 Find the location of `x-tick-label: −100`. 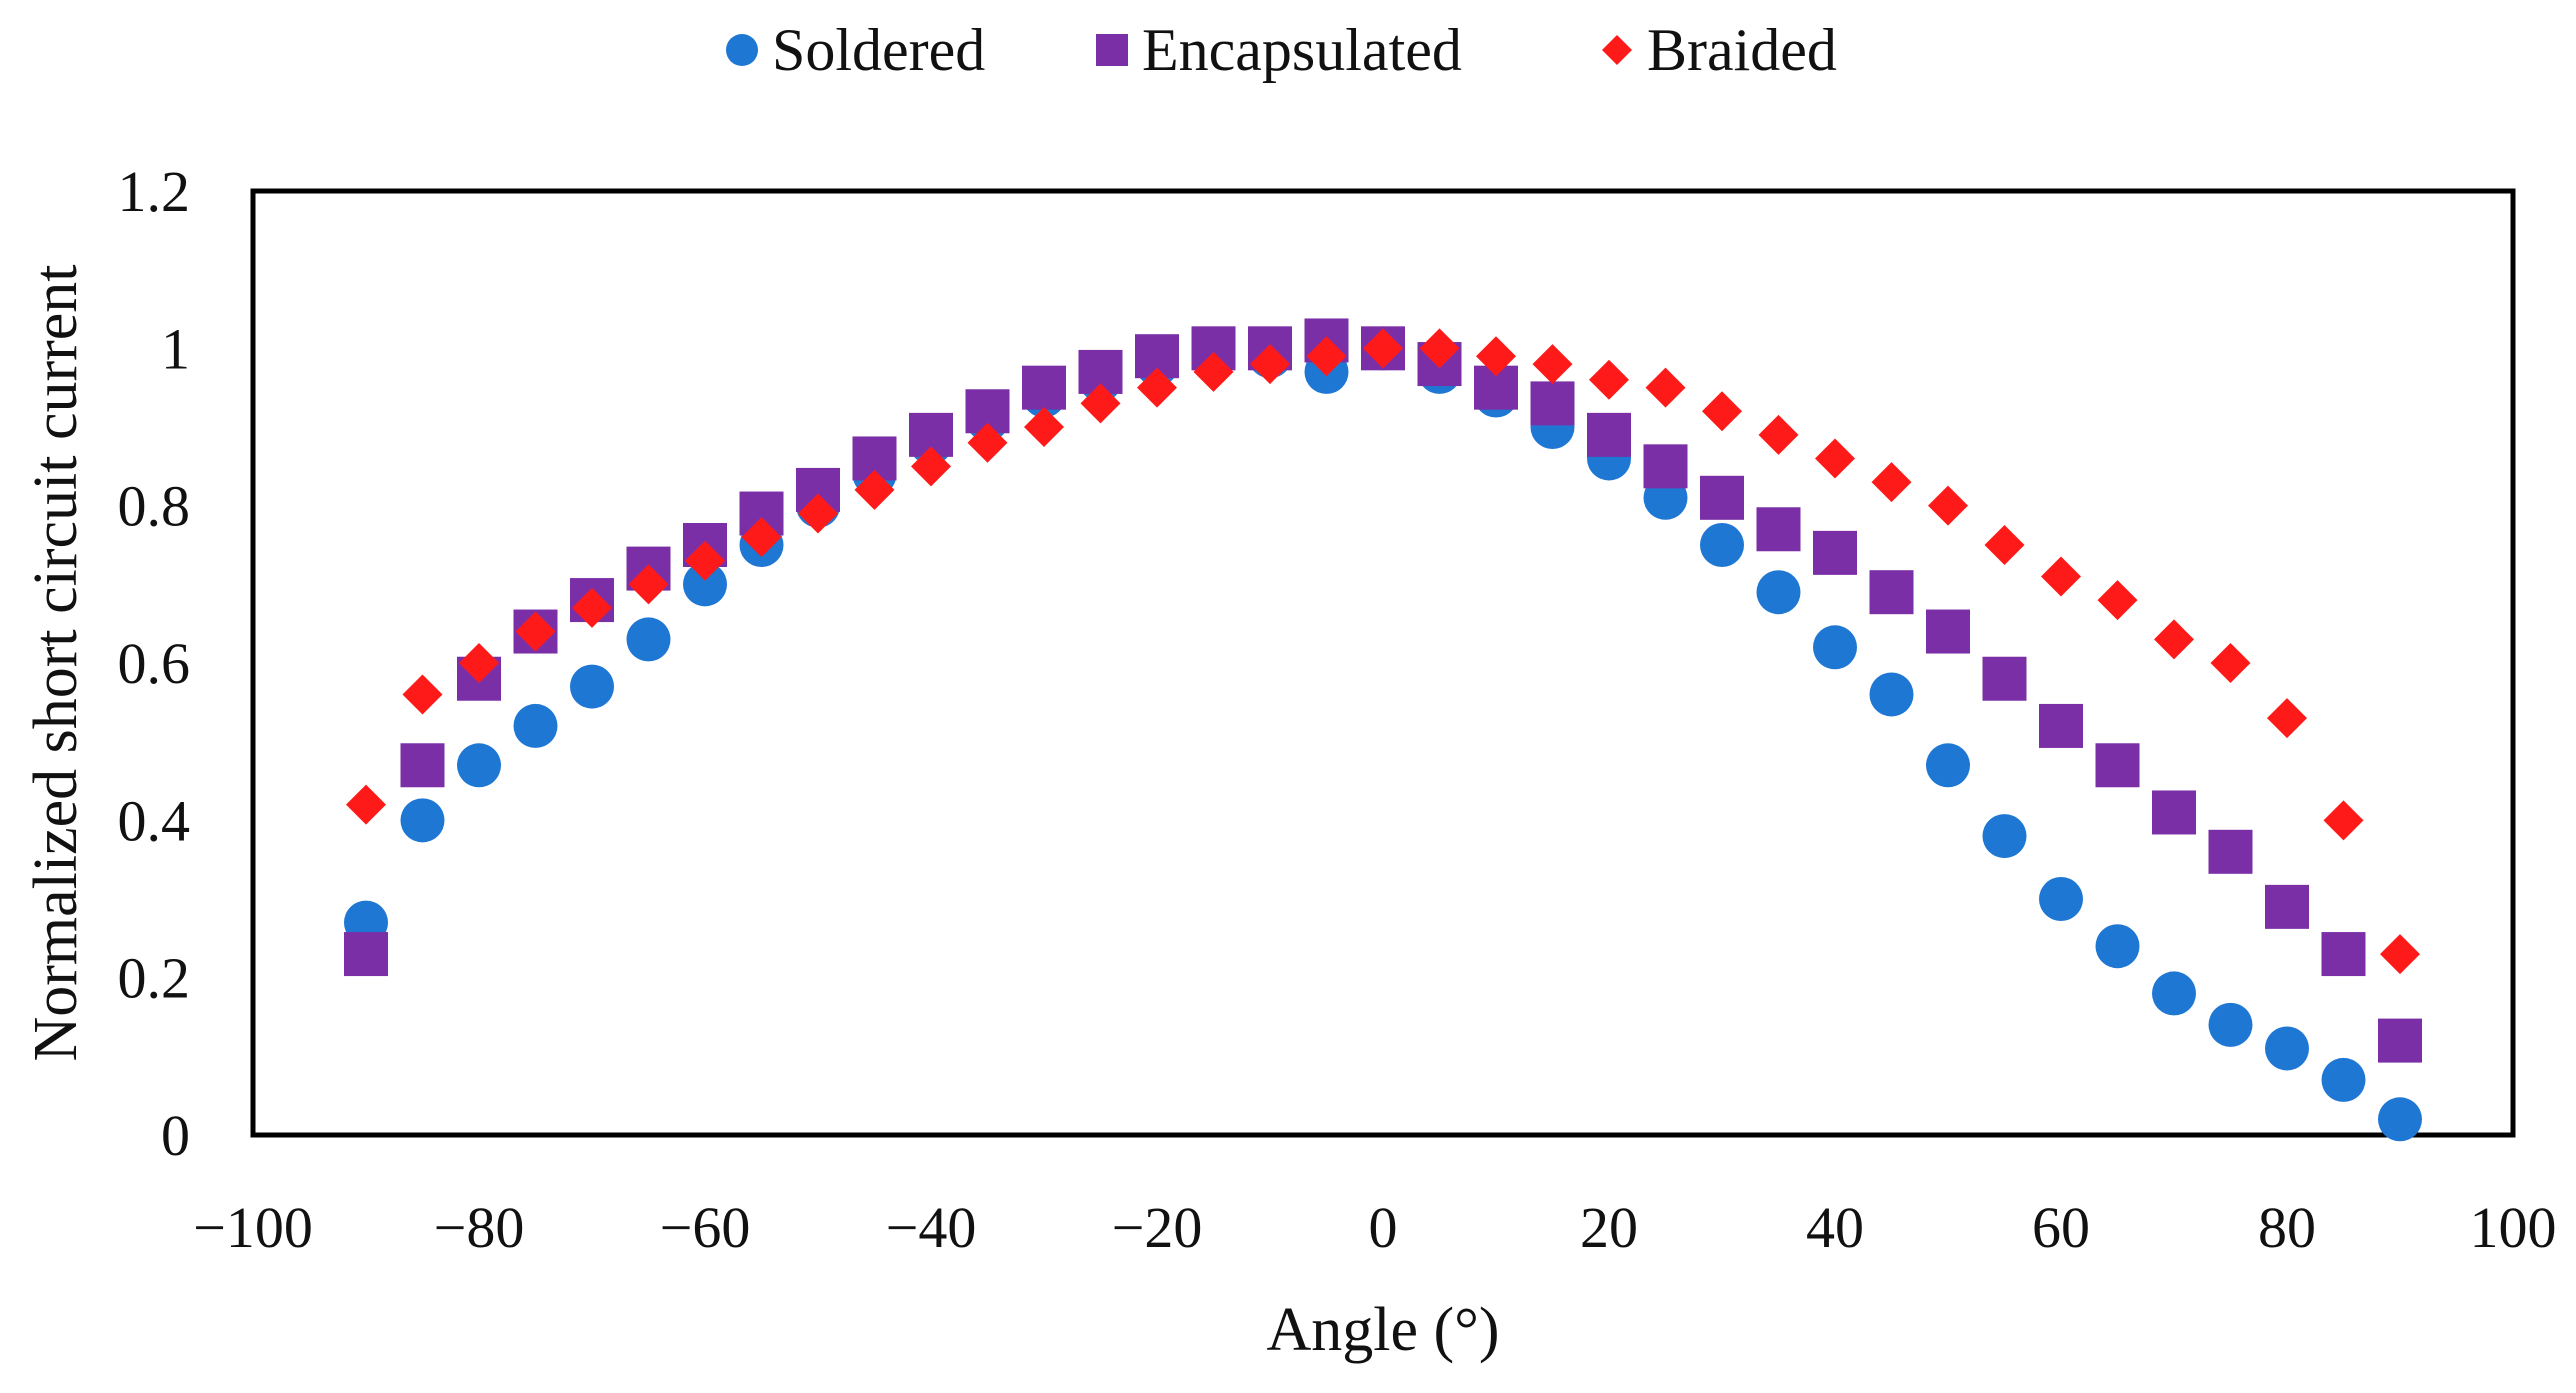

x-tick-label: −100 is located at coordinates (253, 1227).